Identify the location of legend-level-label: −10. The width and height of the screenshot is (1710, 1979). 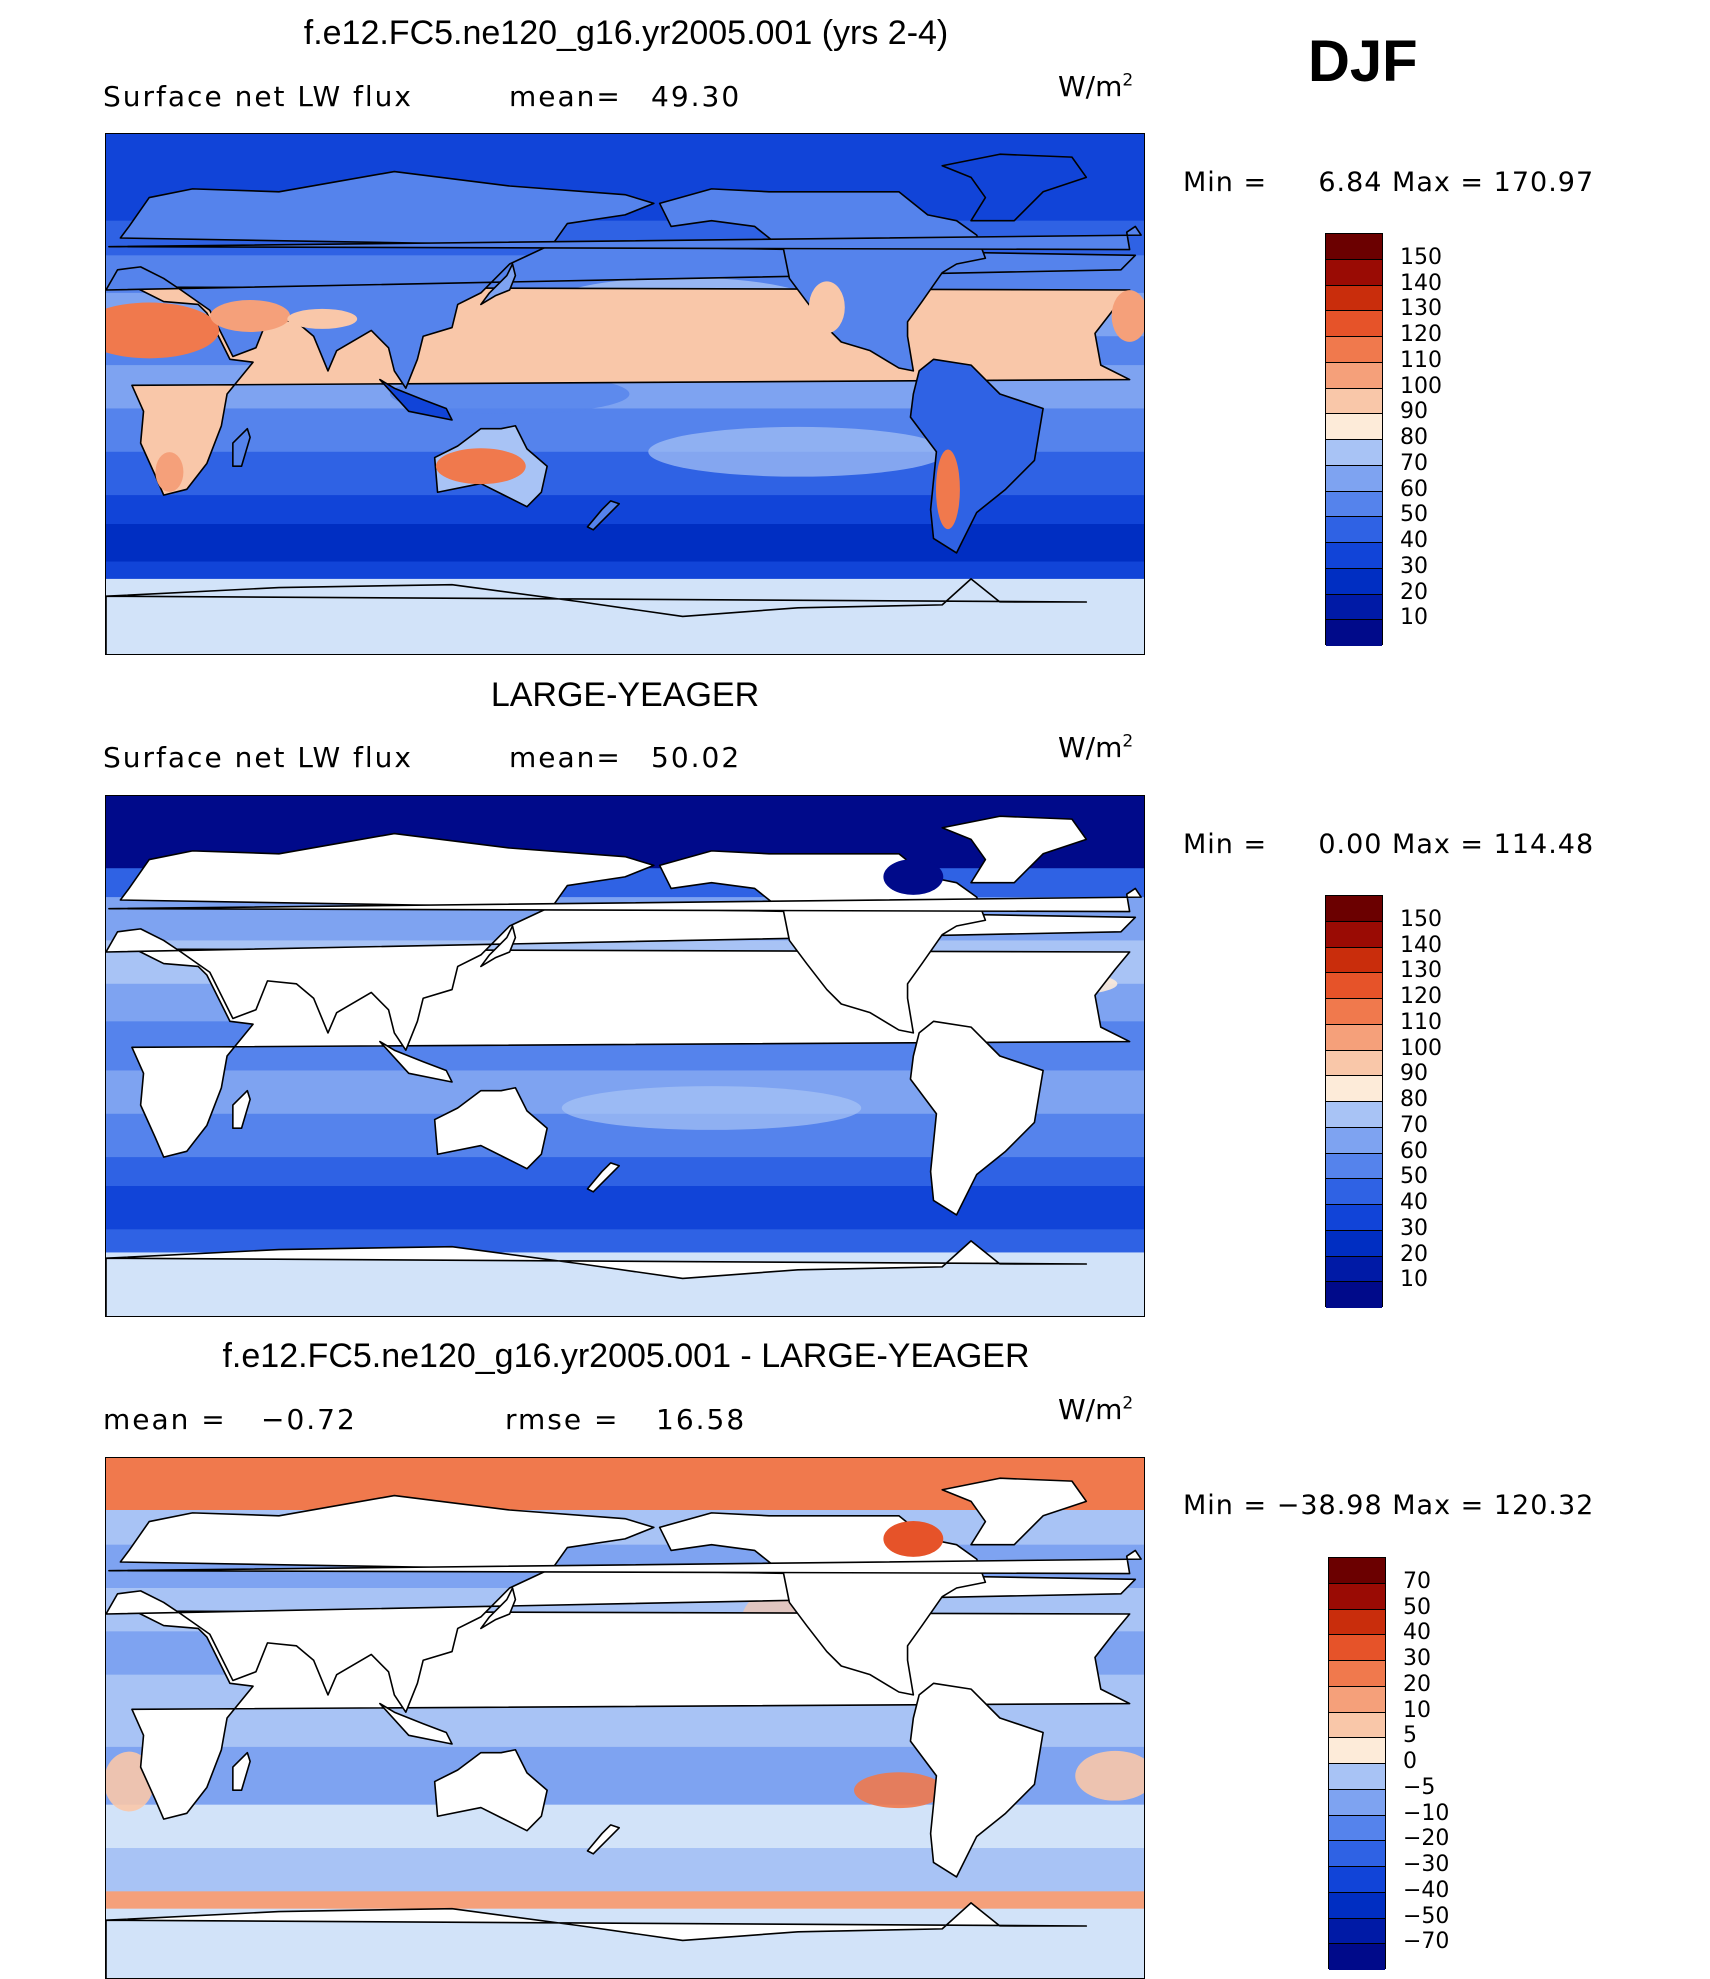
(1426, 1813).